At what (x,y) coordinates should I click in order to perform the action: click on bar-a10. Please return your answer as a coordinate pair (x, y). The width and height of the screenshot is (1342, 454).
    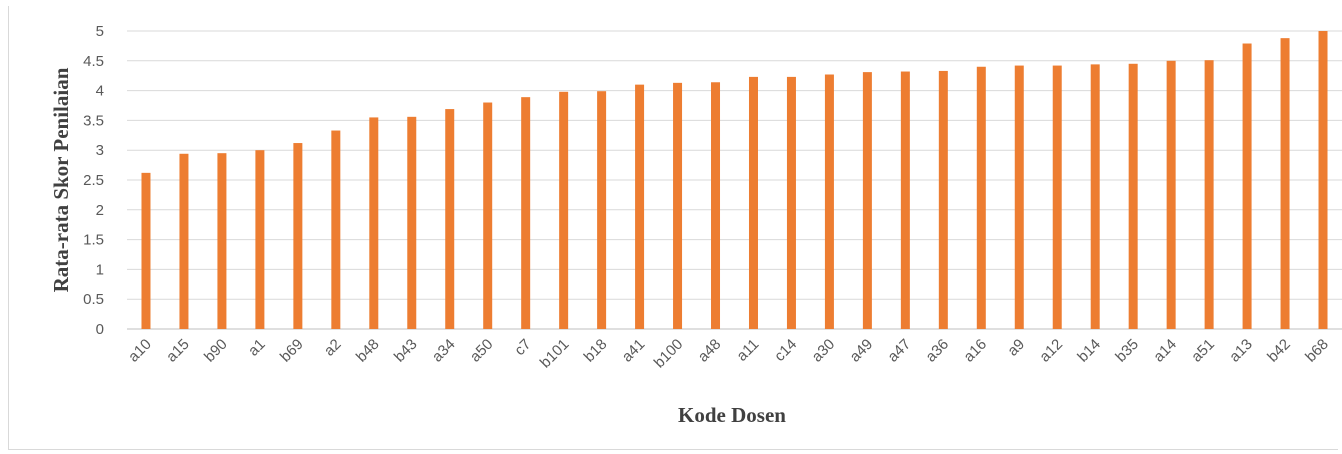
    Looking at the image, I should click on (146, 250).